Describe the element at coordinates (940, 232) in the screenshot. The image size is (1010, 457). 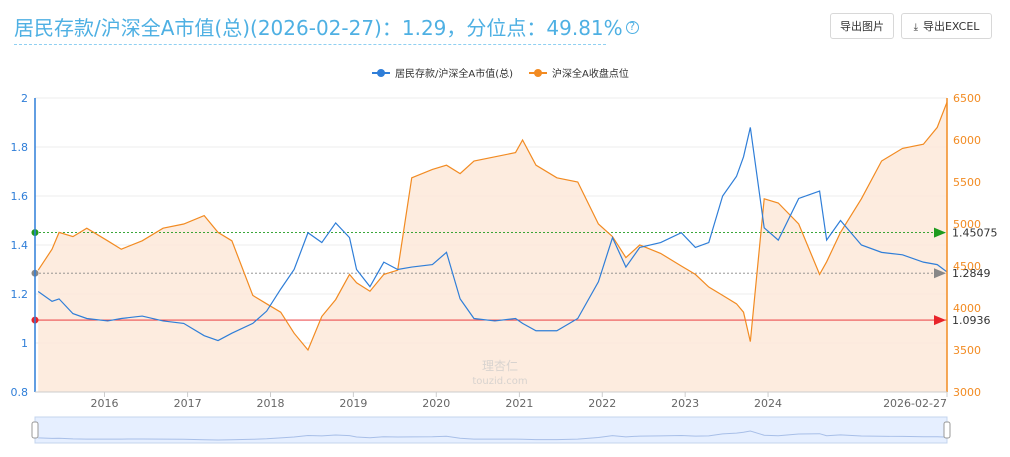
I see `reference-arrow-high` at that location.